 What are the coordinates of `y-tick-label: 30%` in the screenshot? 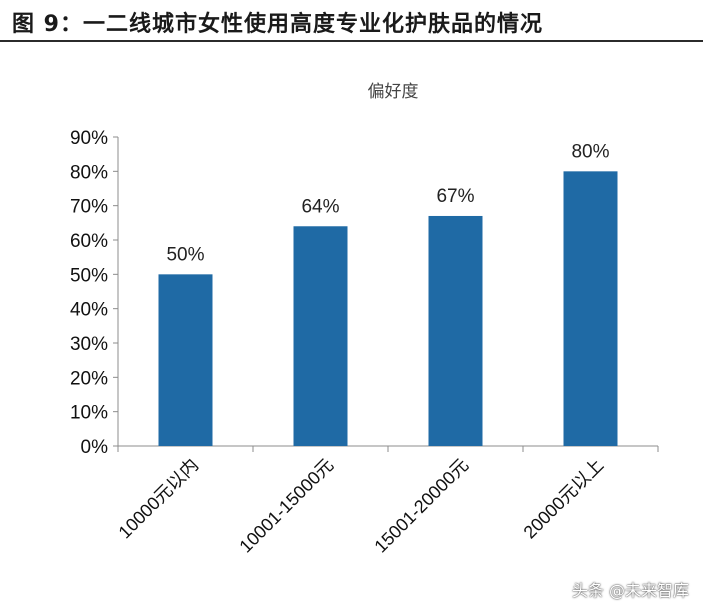 It's located at (89, 344).